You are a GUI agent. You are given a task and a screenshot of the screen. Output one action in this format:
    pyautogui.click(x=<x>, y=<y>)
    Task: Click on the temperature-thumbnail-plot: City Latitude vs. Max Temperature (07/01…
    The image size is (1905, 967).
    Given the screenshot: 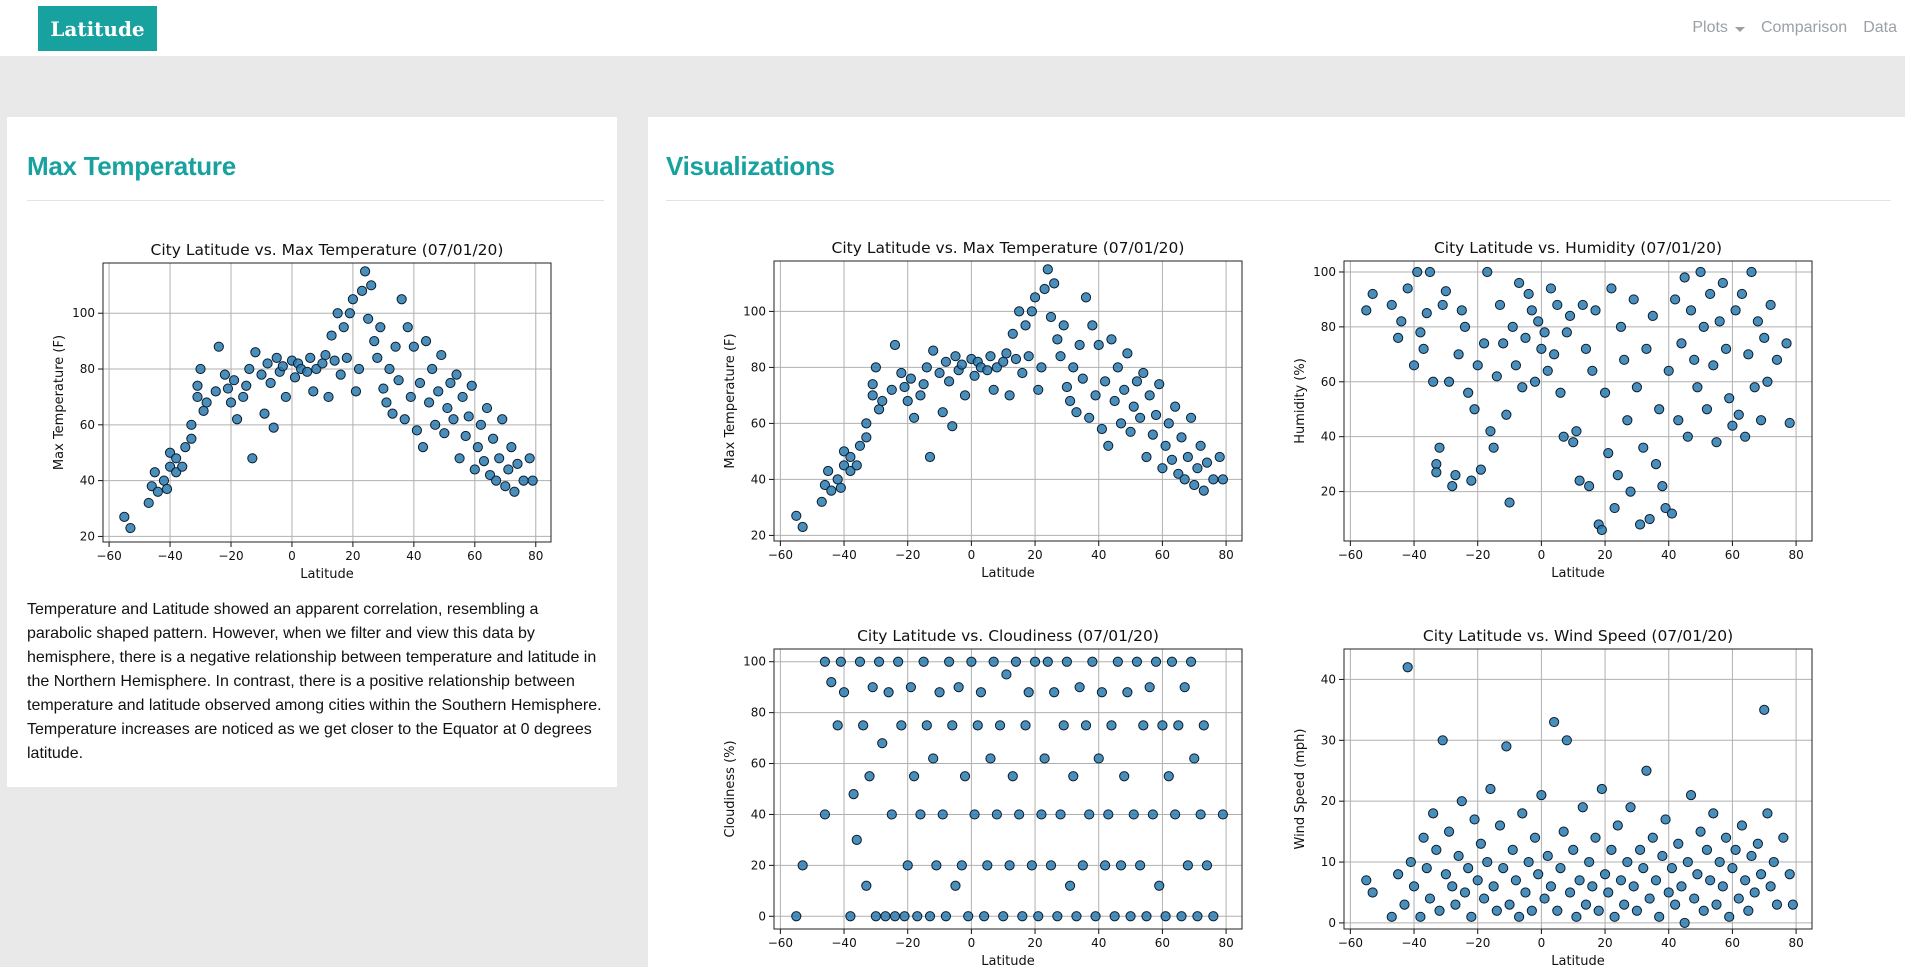 What is the action you would take?
    pyautogui.click(x=988, y=409)
    